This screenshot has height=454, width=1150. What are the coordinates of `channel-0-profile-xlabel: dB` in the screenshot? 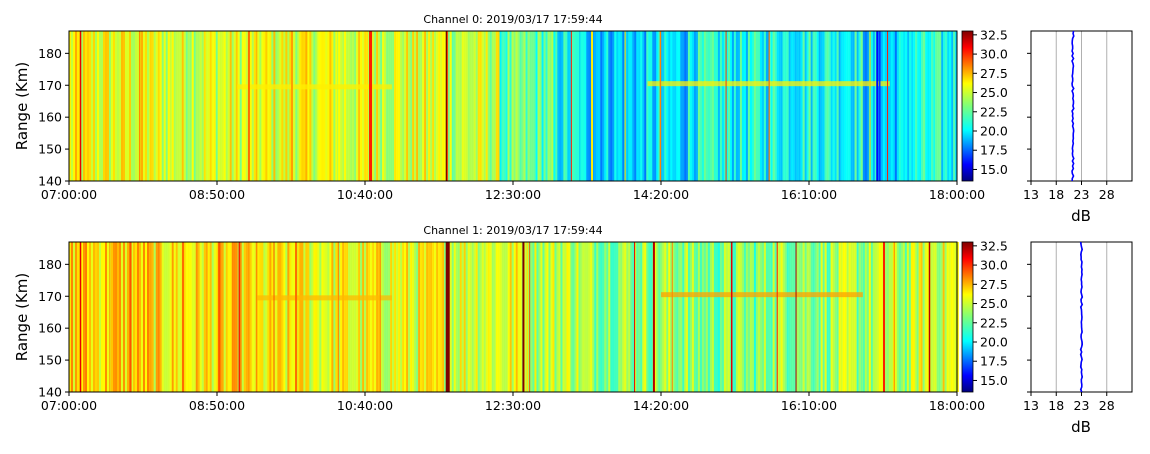 It's located at (1081, 216).